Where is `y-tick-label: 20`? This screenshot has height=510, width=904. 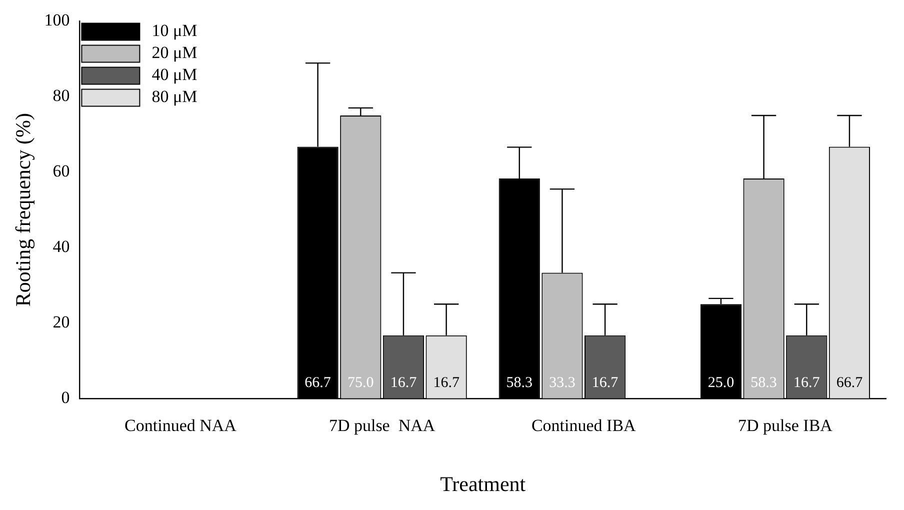
y-tick-label: 20 is located at coordinates (61, 322).